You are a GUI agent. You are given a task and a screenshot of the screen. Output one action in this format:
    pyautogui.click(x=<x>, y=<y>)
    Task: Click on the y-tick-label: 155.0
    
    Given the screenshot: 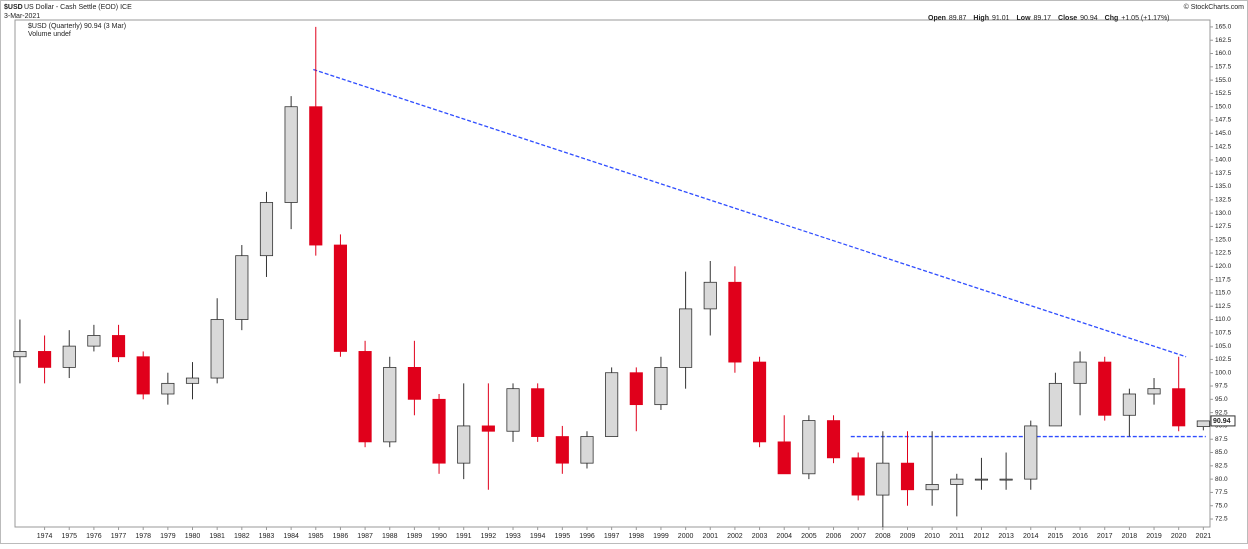 What is the action you would take?
    pyautogui.click(x=1223, y=80)
    